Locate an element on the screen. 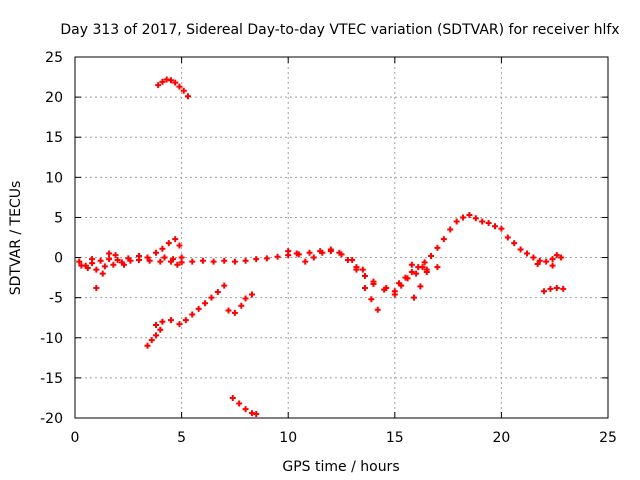  y-tick-label: -20 is located at coordinates (51, 419).